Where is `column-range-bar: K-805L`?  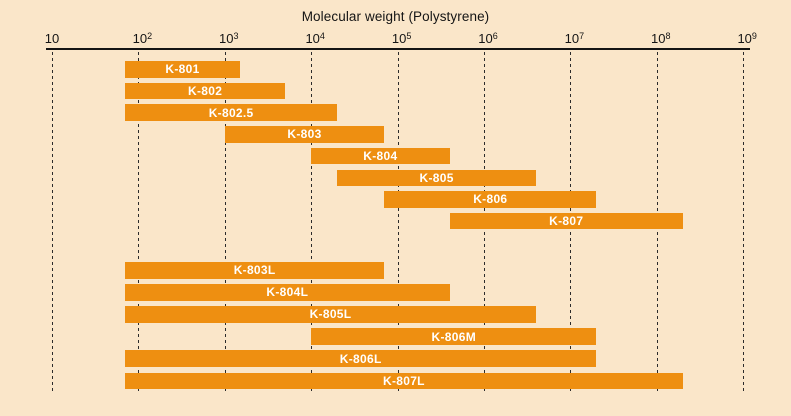 column-range-bar: K-805L is located at coordinates (331, 314).